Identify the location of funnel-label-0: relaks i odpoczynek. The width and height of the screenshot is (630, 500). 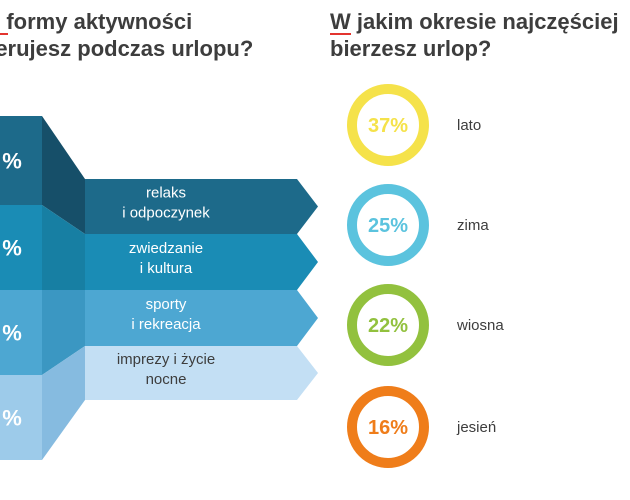
(166, 203).